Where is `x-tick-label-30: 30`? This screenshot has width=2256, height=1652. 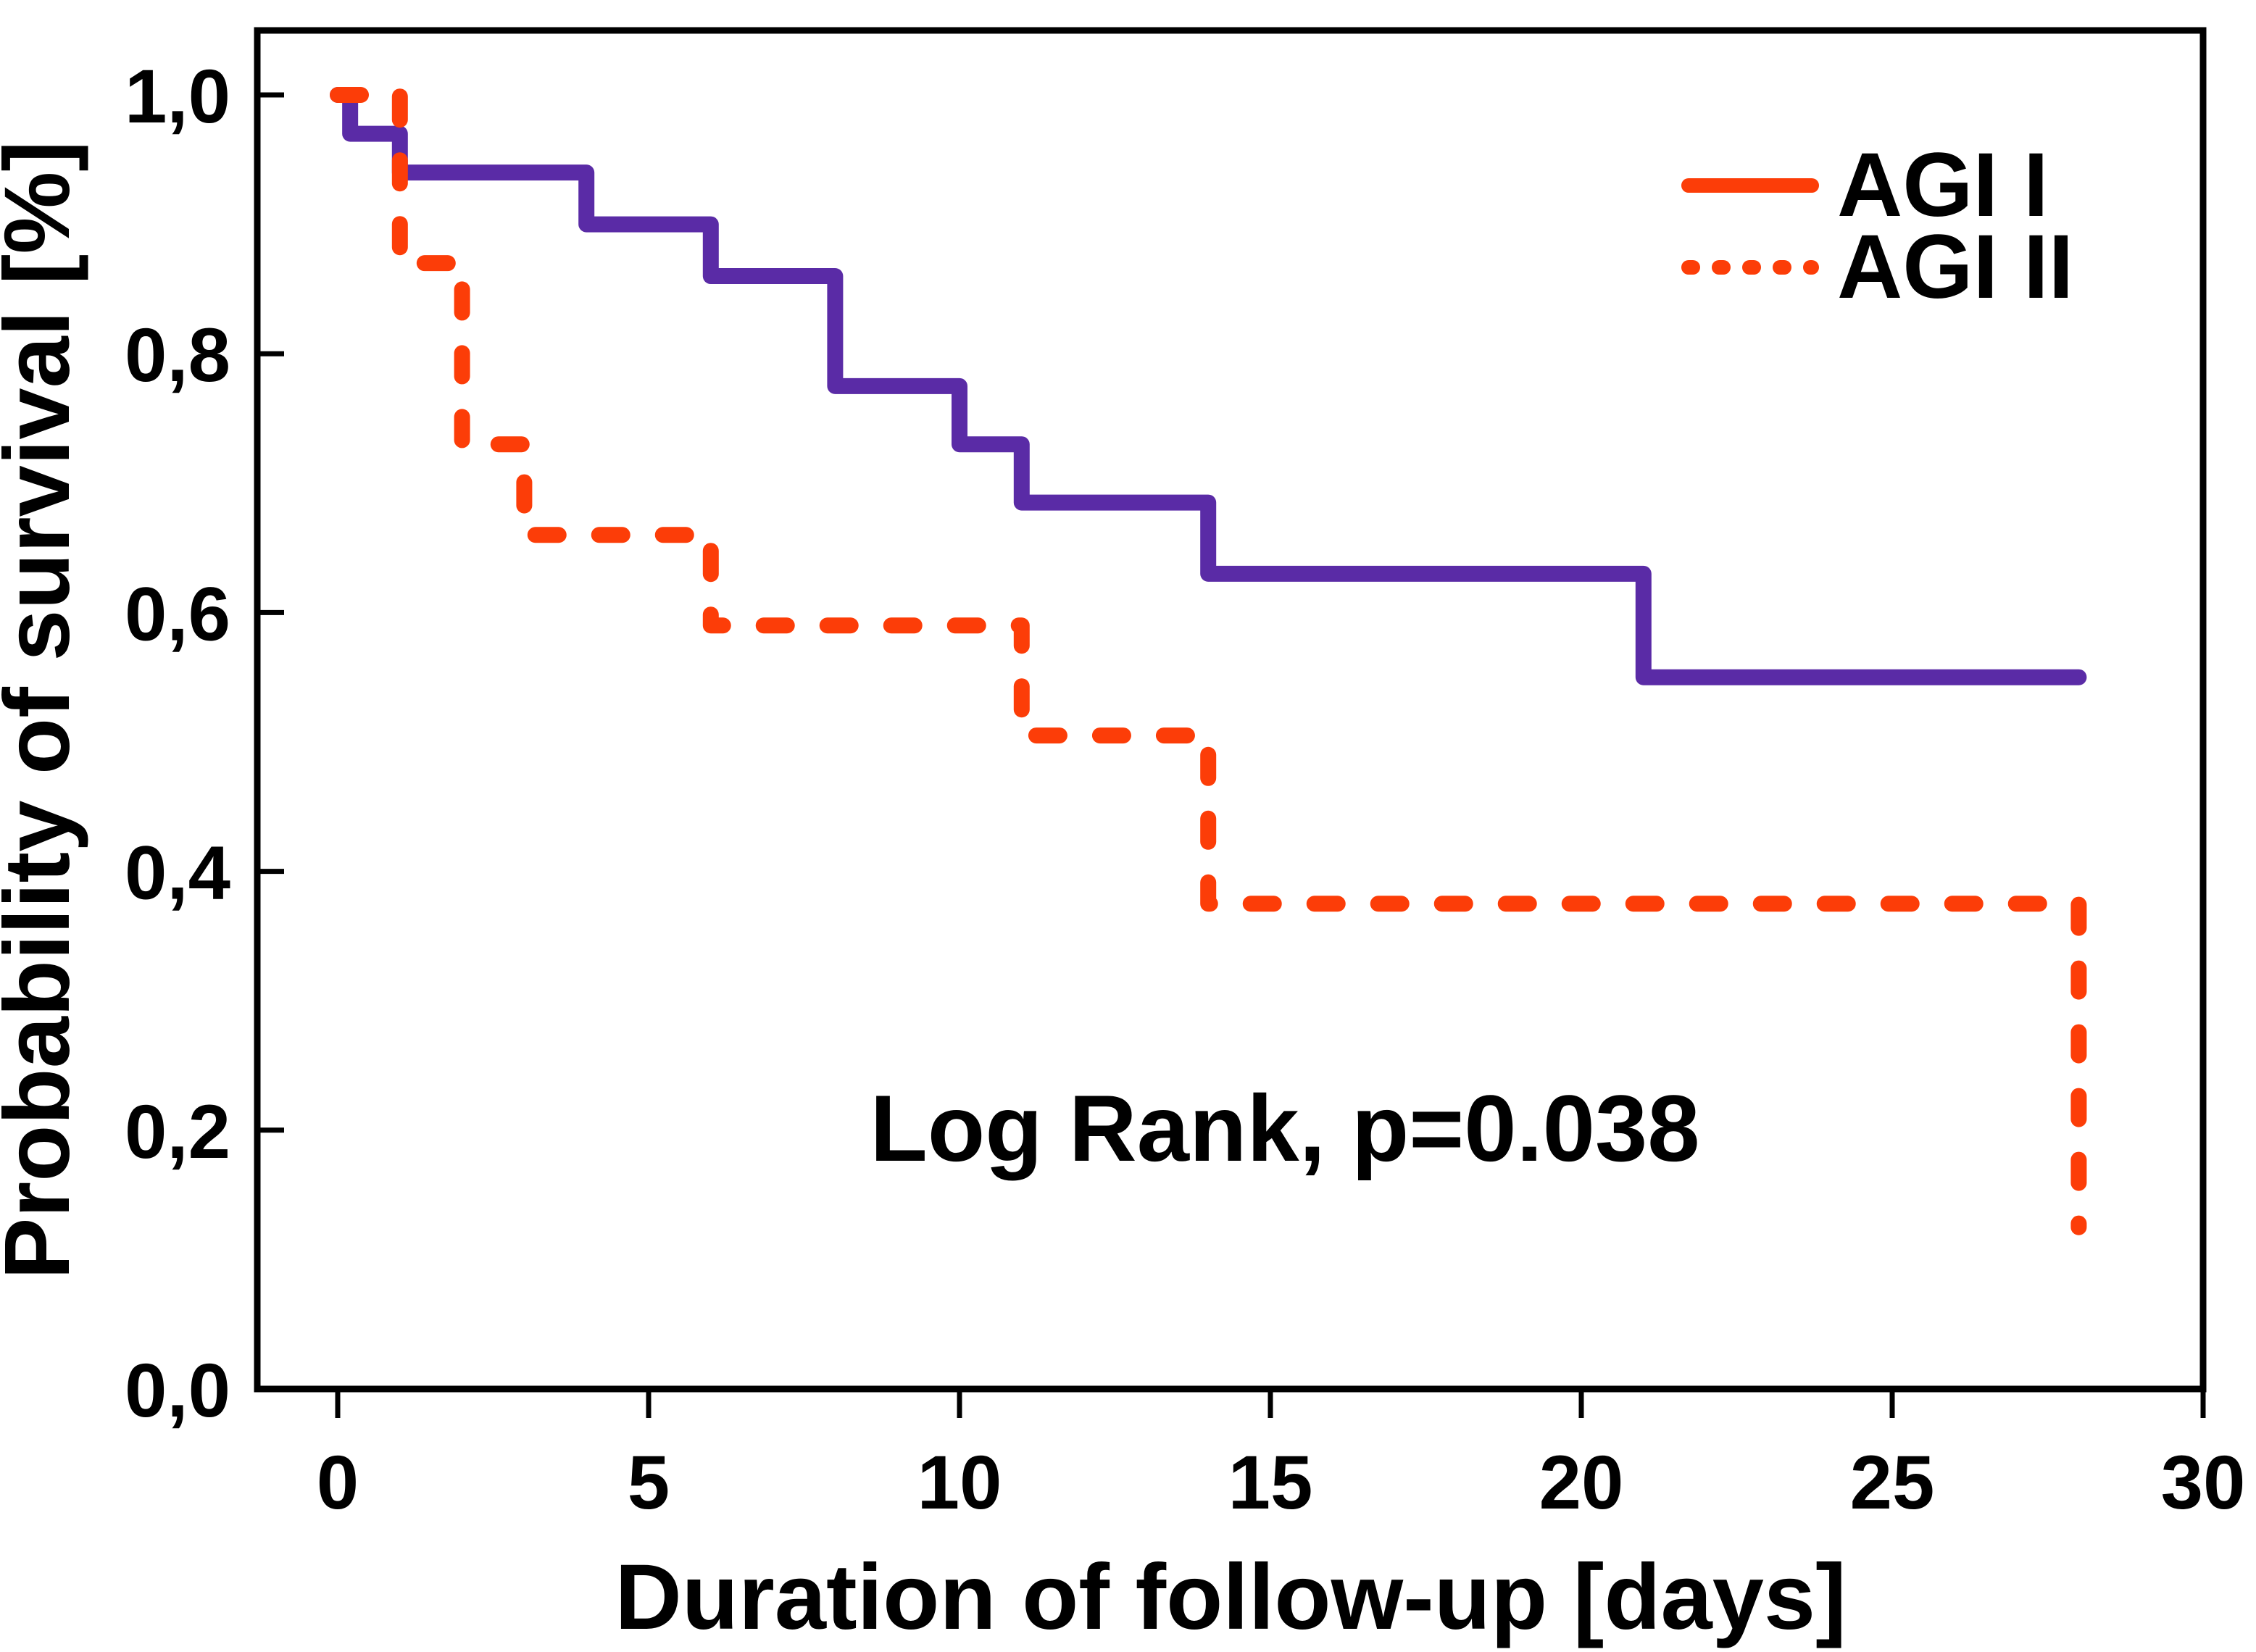
x-tick-label-30: 30 is located at coordinates (2203, 1482).